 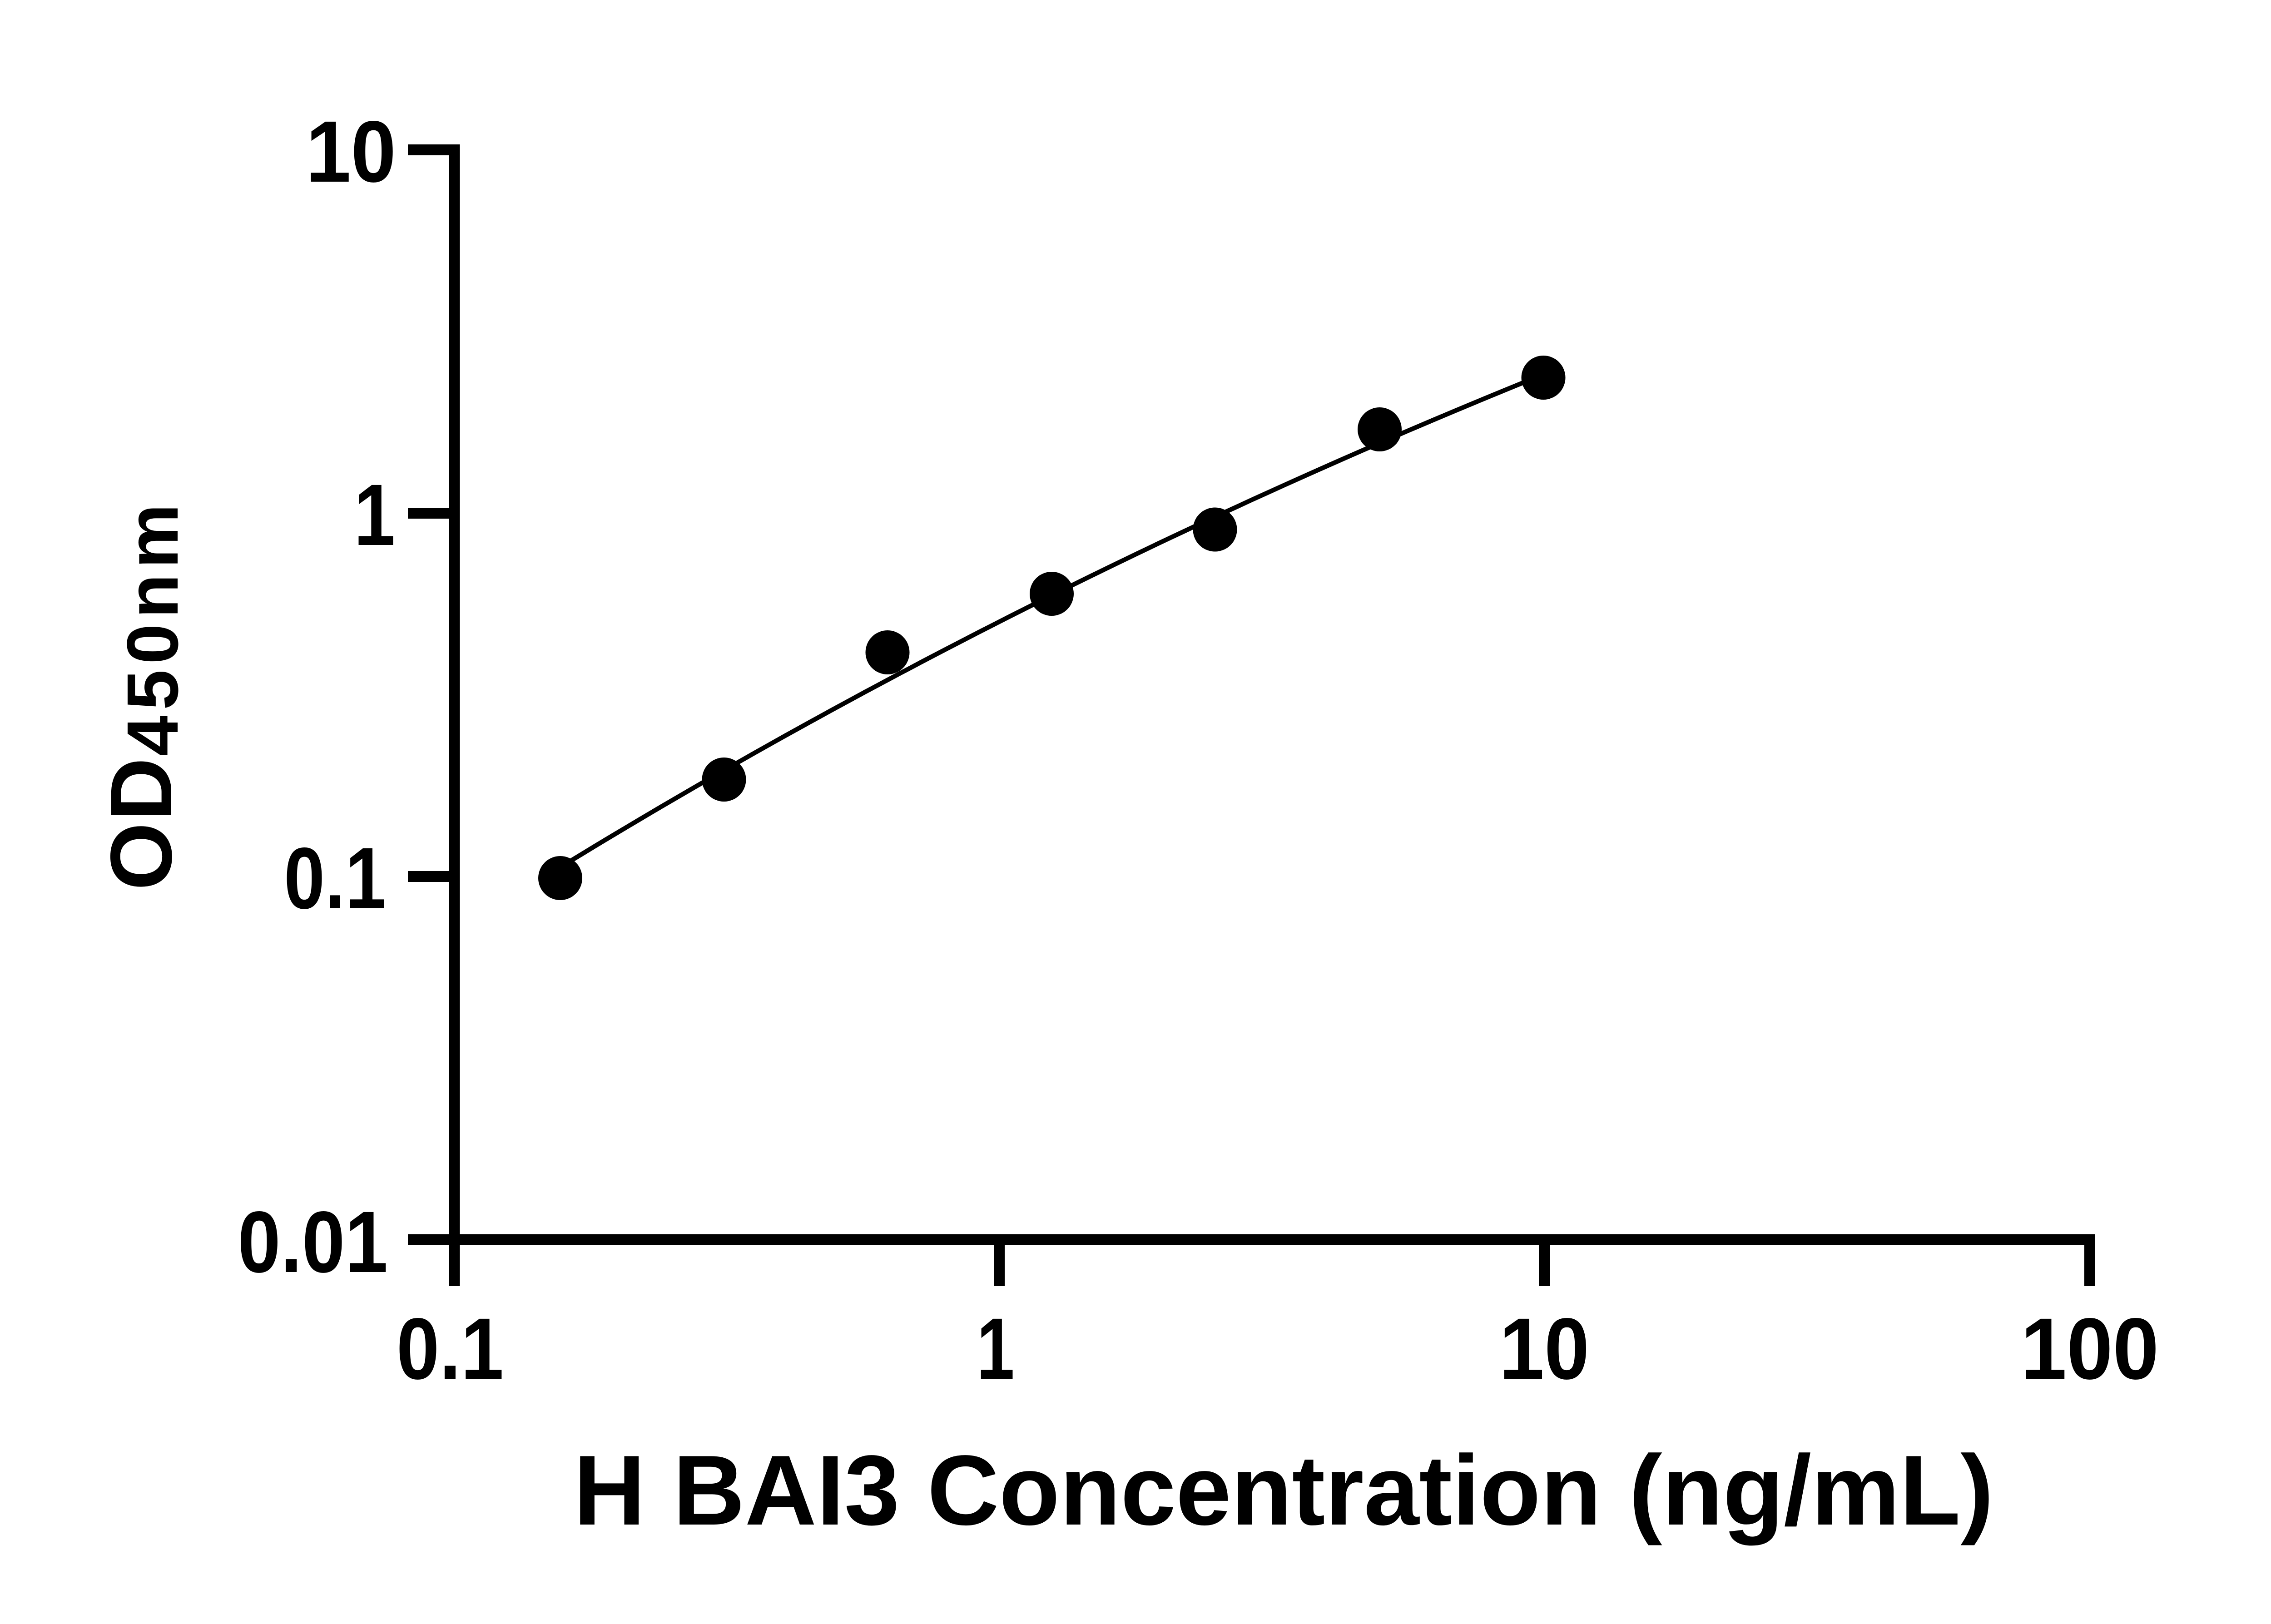 I want to click on svg-text: H BAI3 Concentration (ng/mL), so click(x=1284, y=1490).